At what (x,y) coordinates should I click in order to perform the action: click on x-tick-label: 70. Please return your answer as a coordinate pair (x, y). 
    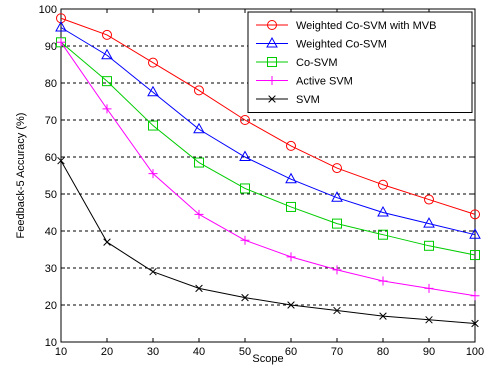
    Looking at the image, I should click on (337, 352).